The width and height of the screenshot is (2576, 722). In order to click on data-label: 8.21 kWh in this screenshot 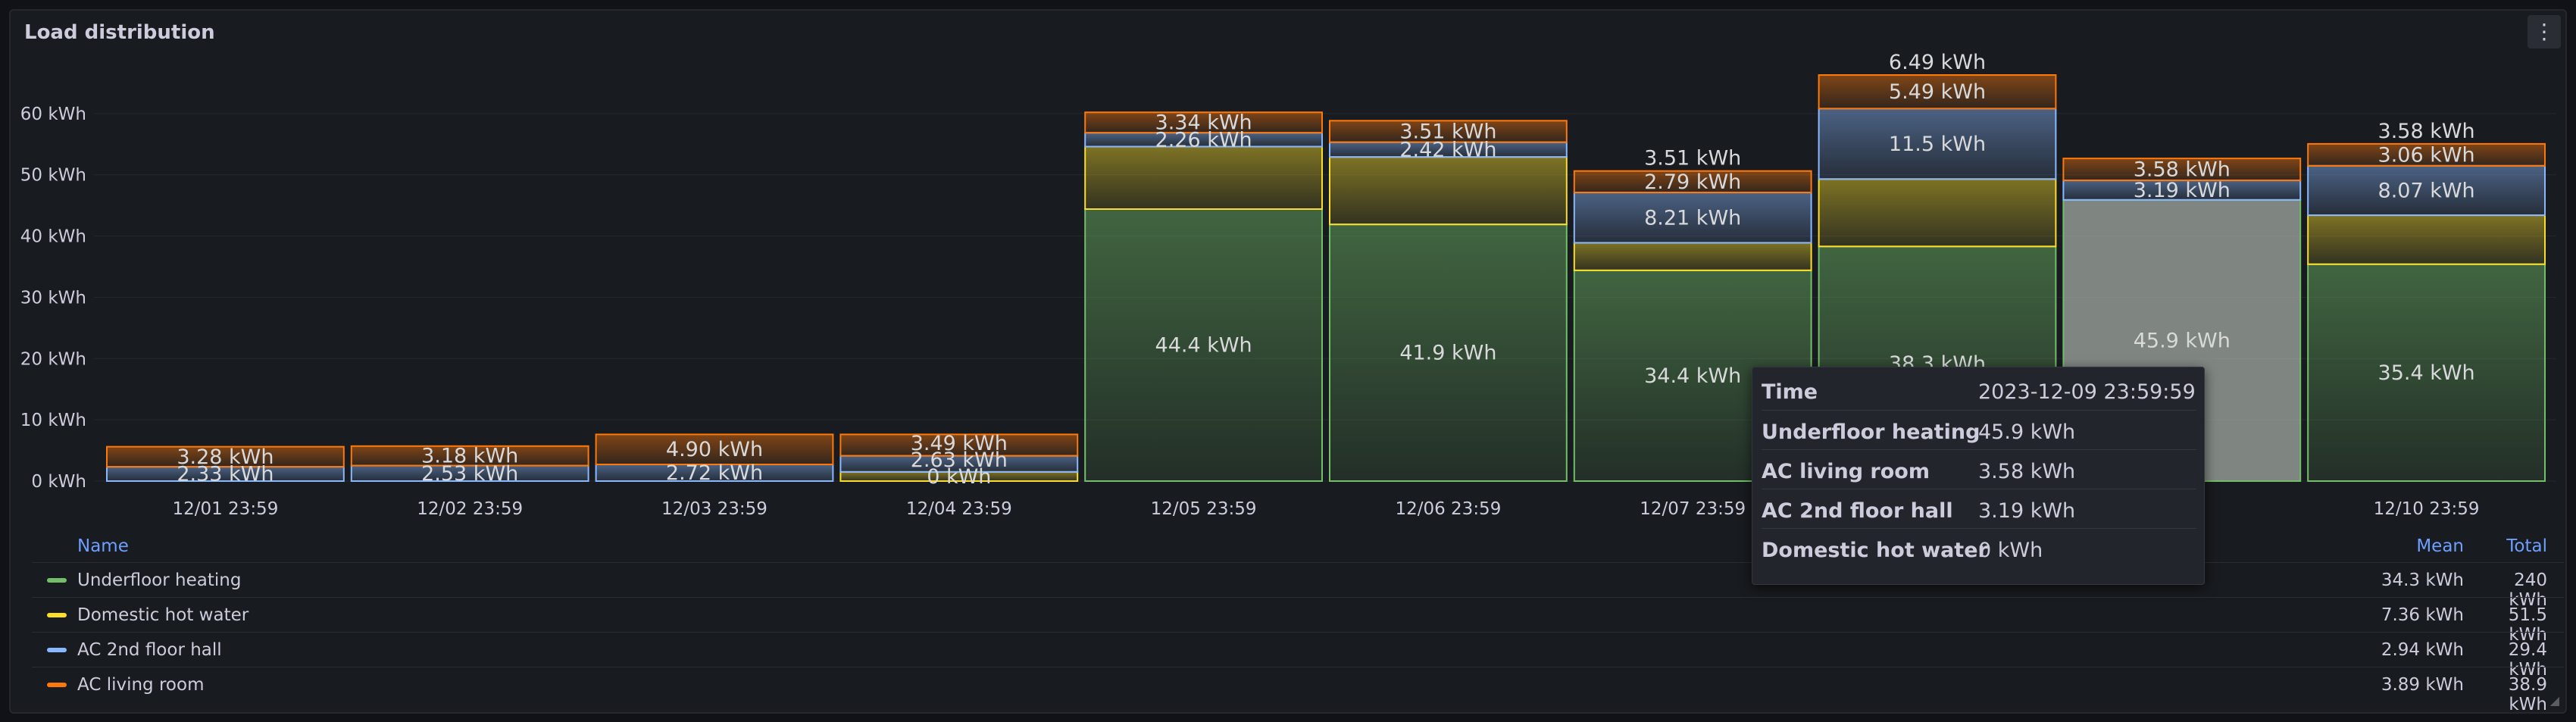, I will do `click(1693, 218)`.